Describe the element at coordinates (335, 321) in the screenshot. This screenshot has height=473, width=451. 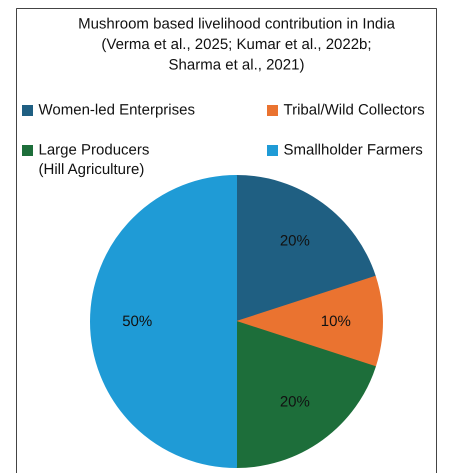
I see `data-label: 10%` at that location.